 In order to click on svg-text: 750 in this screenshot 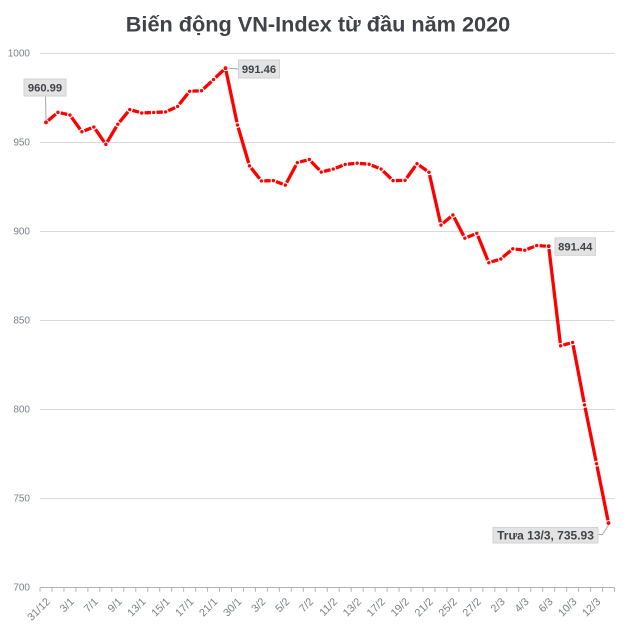, I will do `click(21, 498)`.